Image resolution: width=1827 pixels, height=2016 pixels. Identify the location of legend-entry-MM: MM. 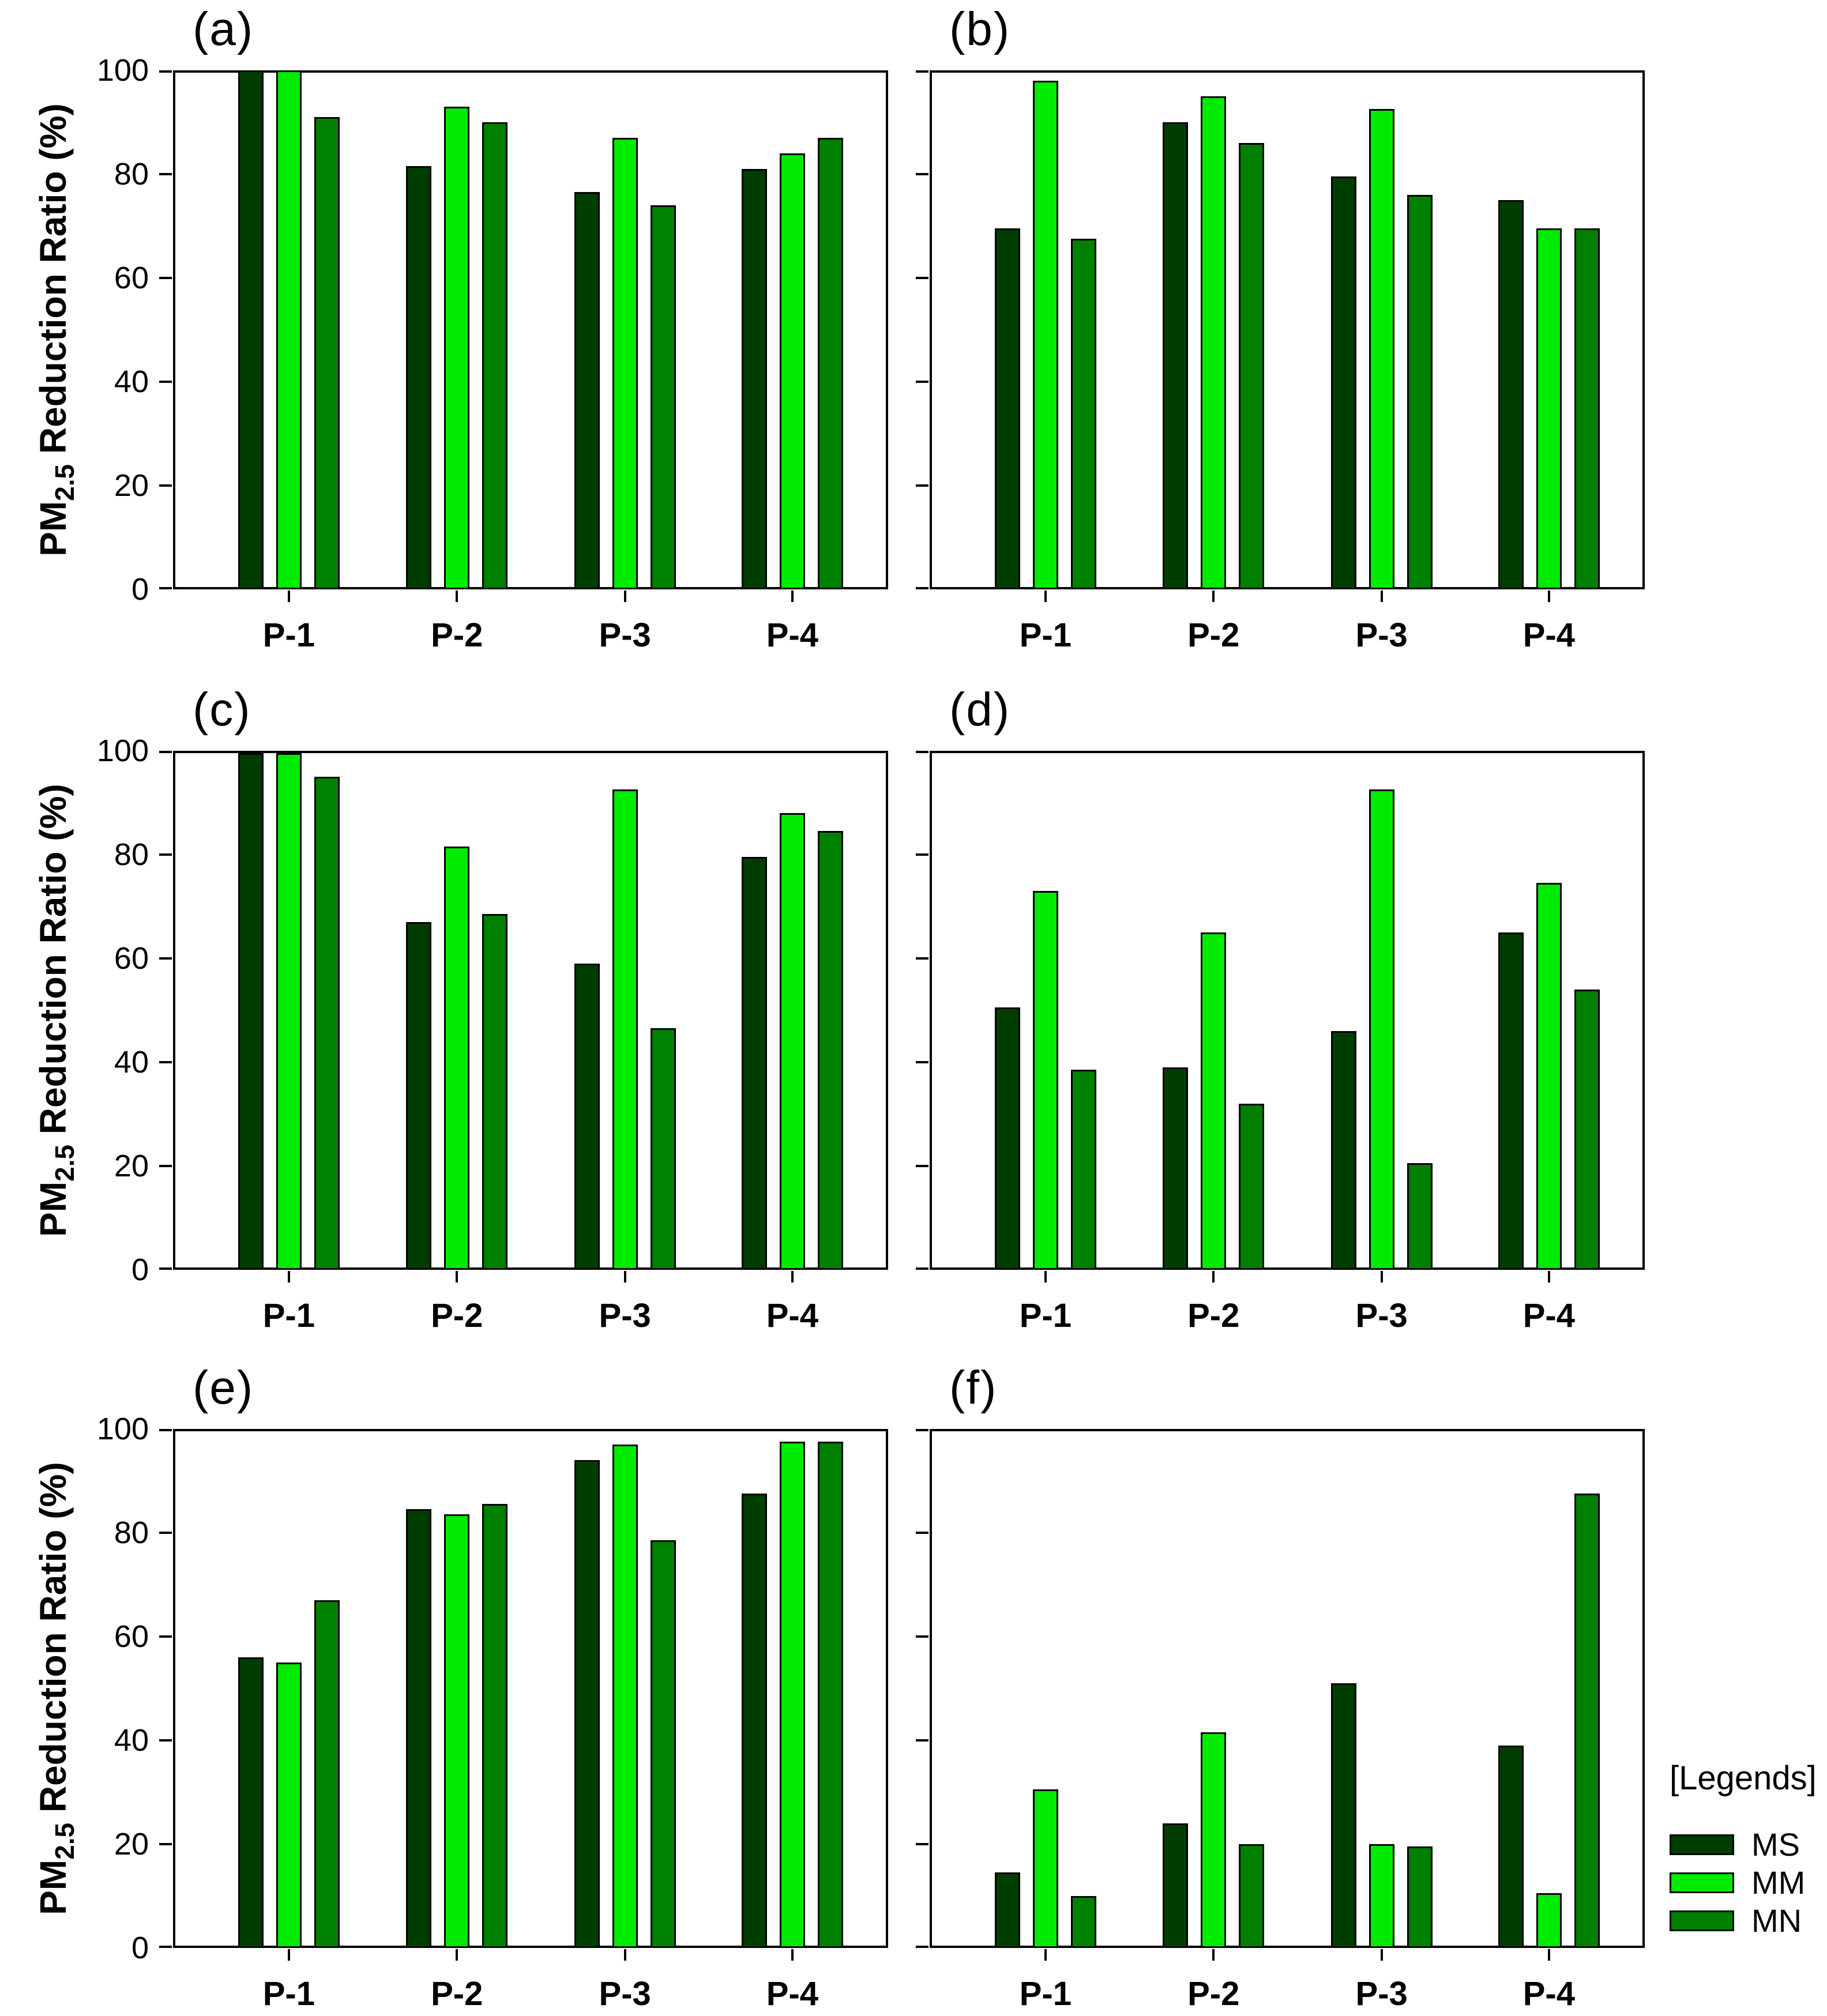
(1747, 1883).